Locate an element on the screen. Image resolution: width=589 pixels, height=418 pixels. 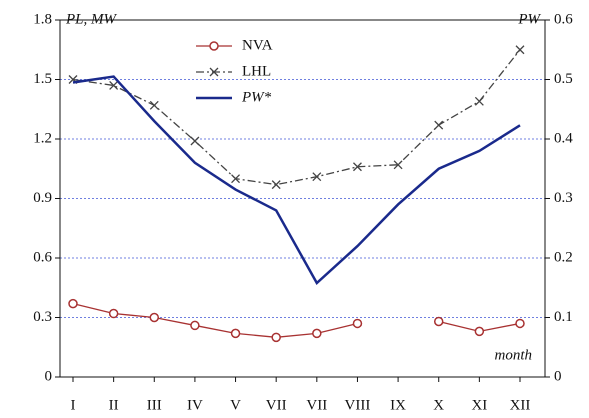
legend-label: LHL is located at coordinates (256, 71).